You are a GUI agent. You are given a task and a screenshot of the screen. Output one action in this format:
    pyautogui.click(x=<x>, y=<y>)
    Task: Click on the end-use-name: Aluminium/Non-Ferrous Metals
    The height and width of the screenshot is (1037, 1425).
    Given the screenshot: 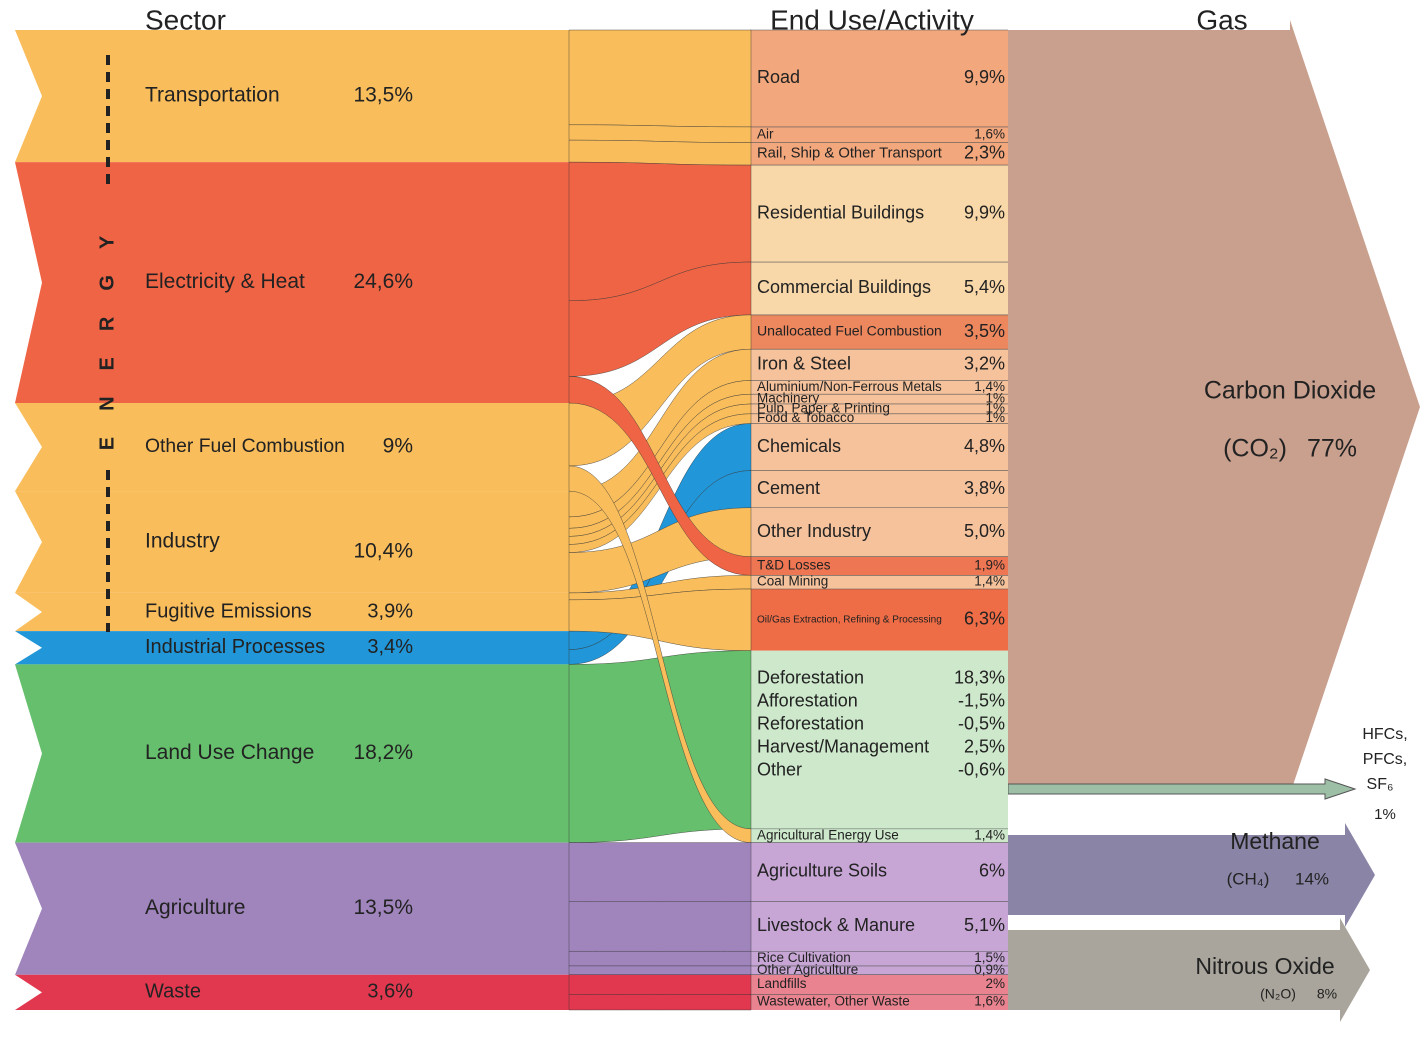 What is the action you would take?
    pyautogui.click(x=849, y=386)
    